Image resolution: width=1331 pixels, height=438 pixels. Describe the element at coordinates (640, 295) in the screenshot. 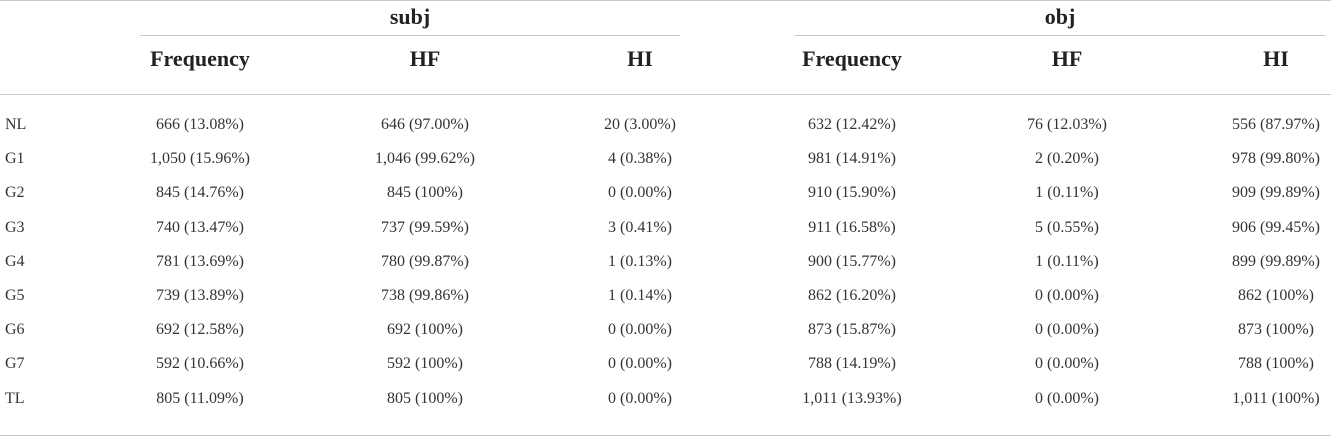

I see `table-cell: 1 (0.14%)` at that location.